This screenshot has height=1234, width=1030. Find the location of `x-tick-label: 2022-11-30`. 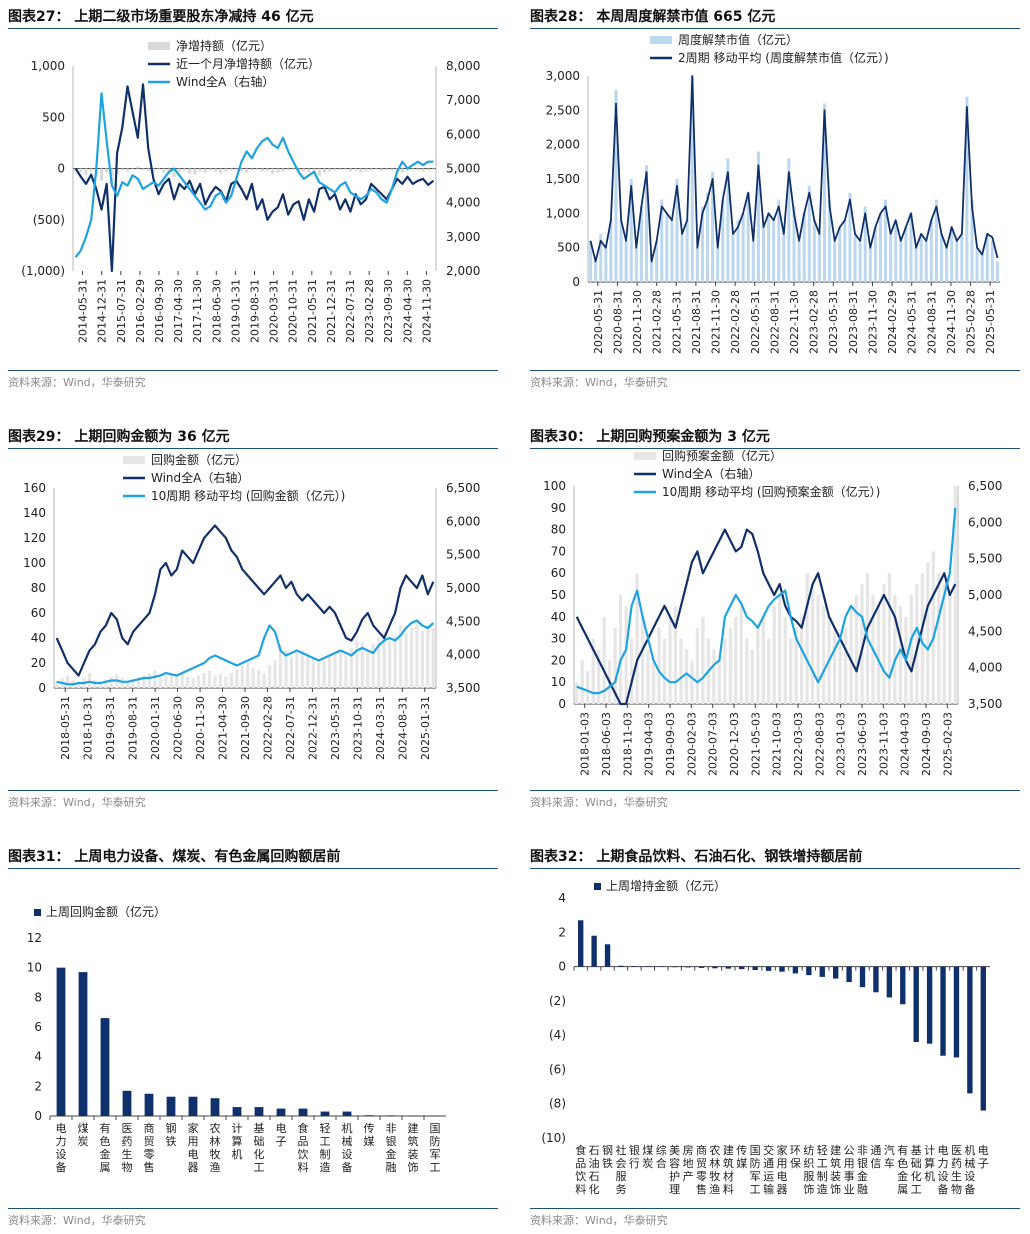

x-tick-label: 2022-11-30 is located at coordinates (794, 322).